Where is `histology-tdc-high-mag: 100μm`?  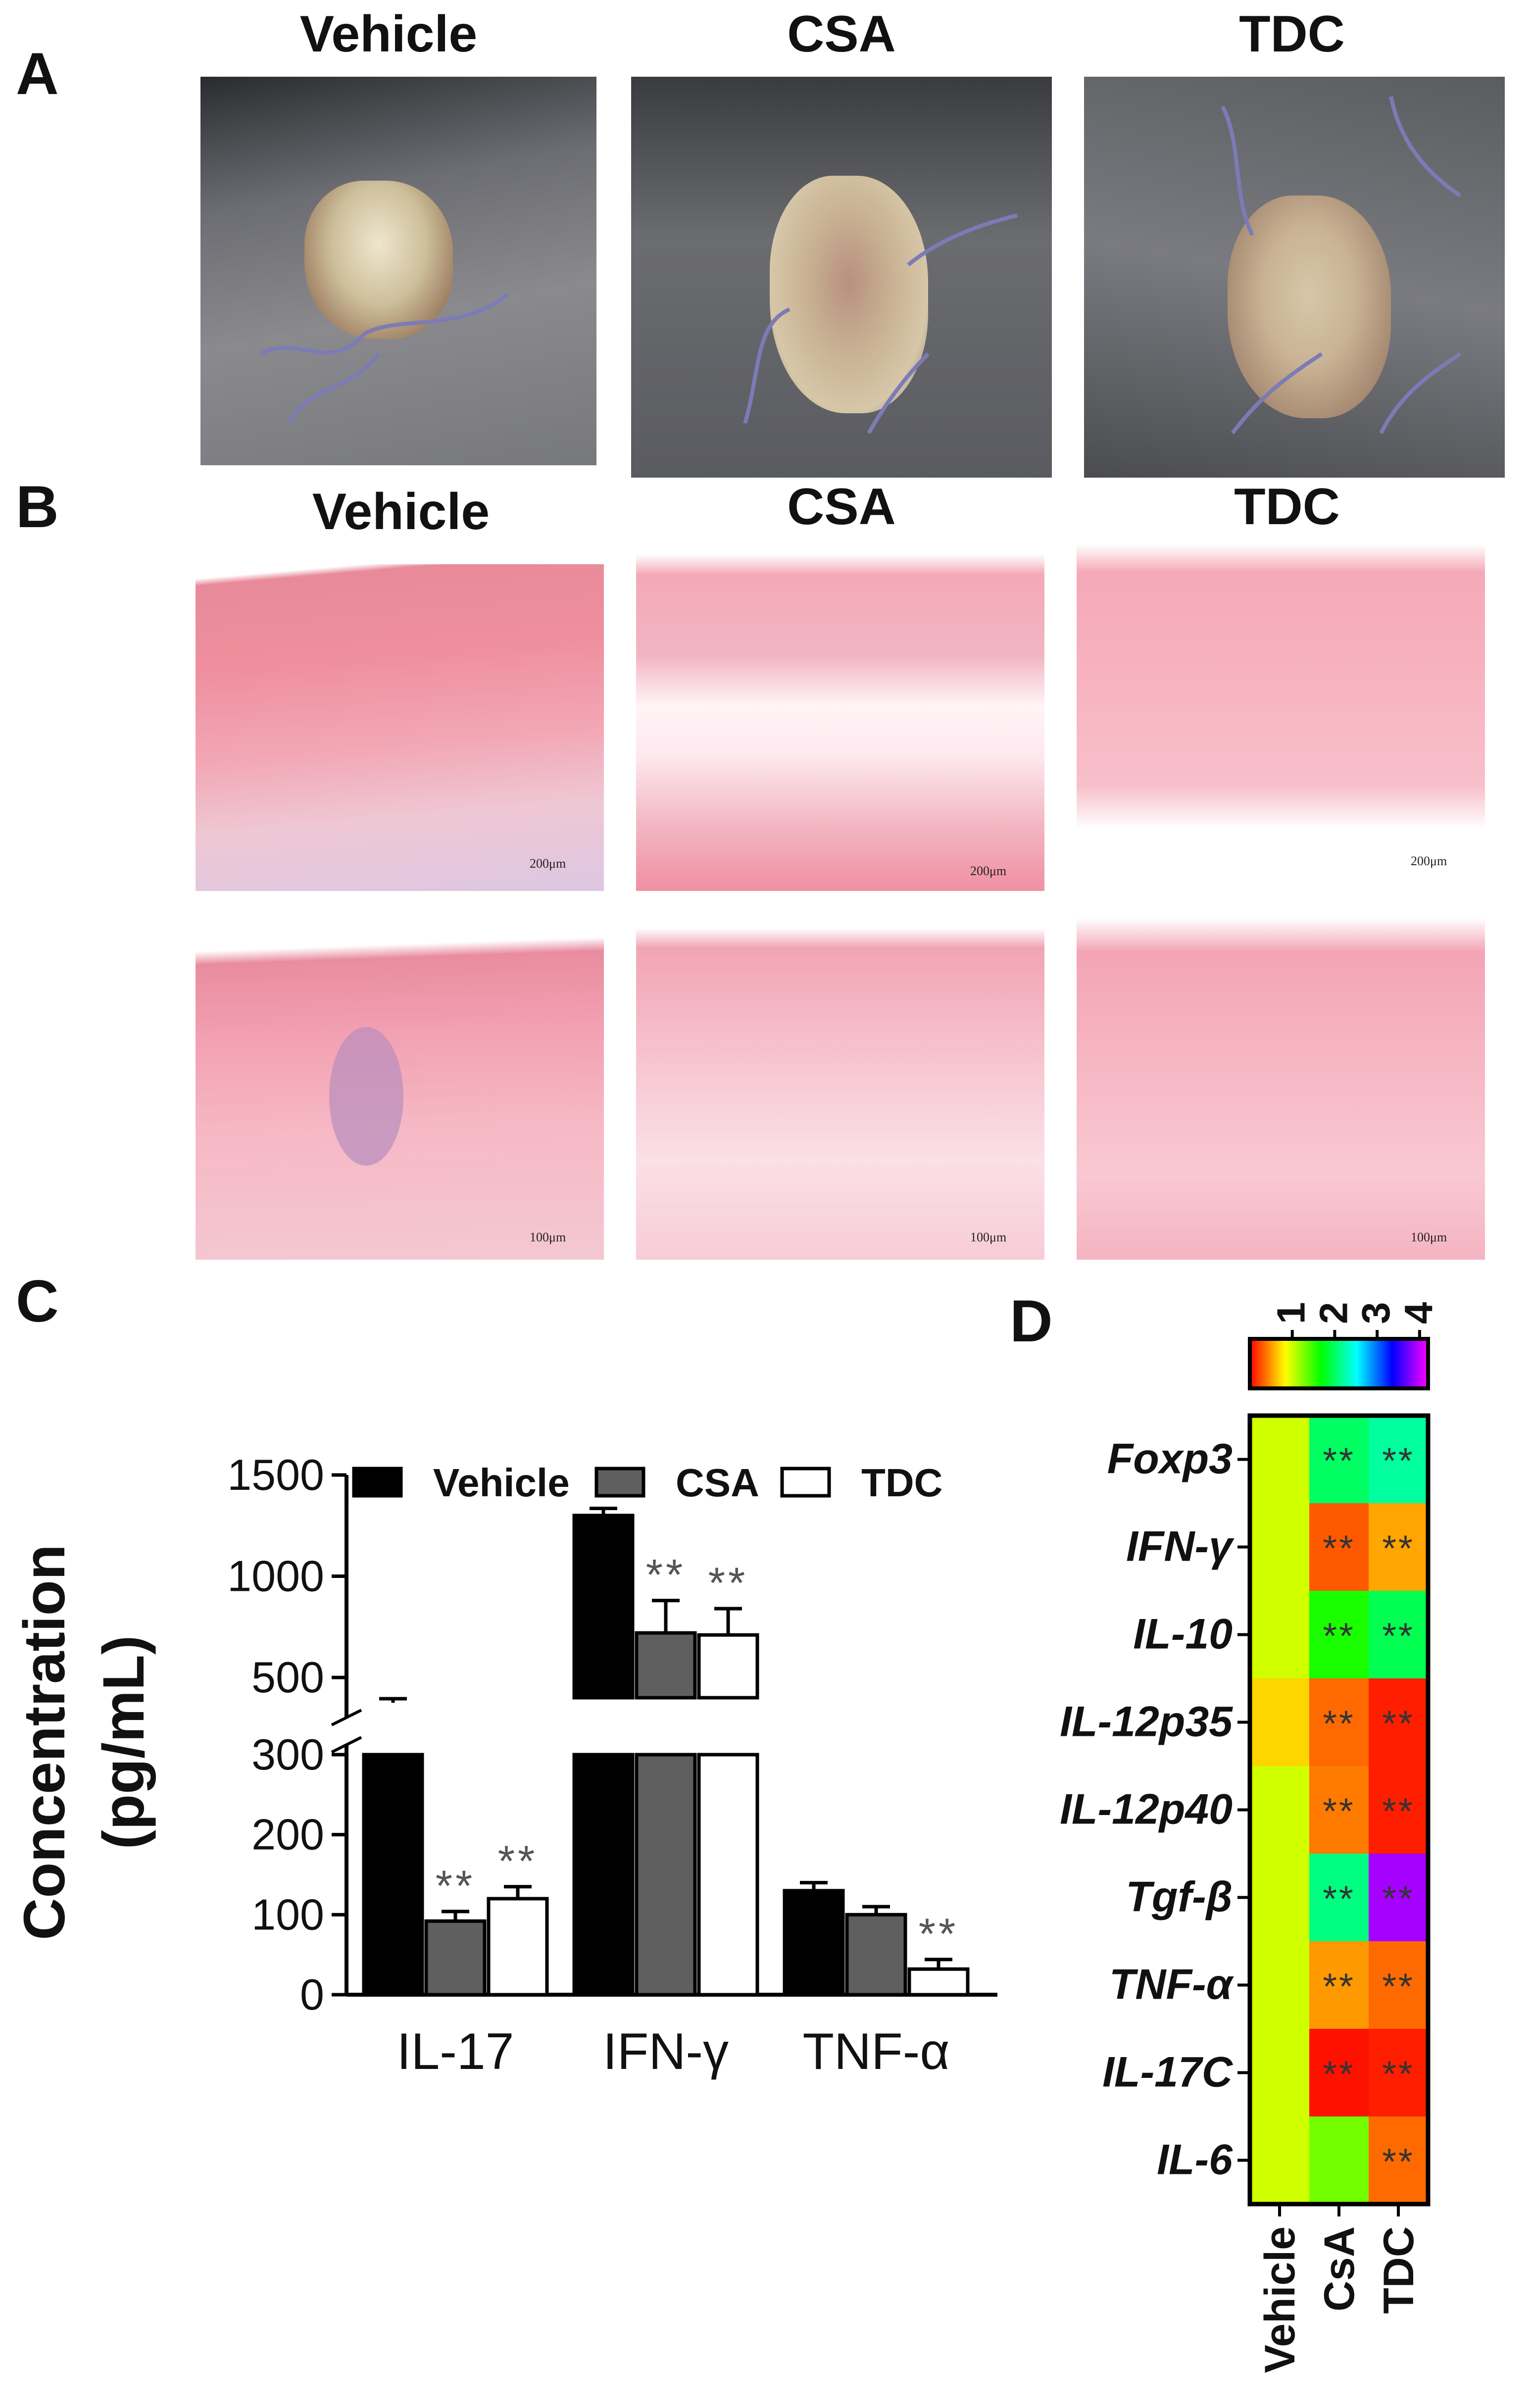 histology-tdc-high-mag: 100μm is located at coordinates (1281, 1089).